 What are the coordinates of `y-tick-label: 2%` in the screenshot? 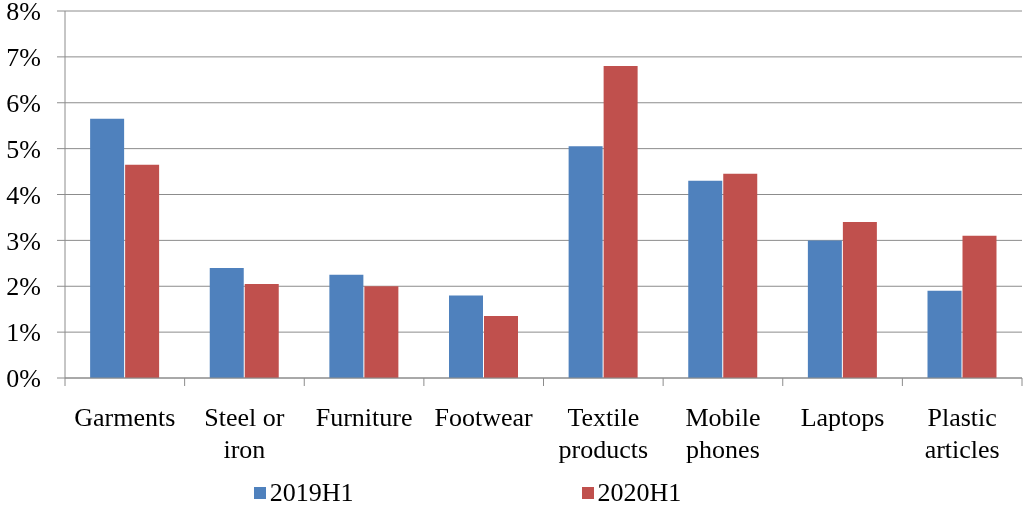 It's located at (23, 287).